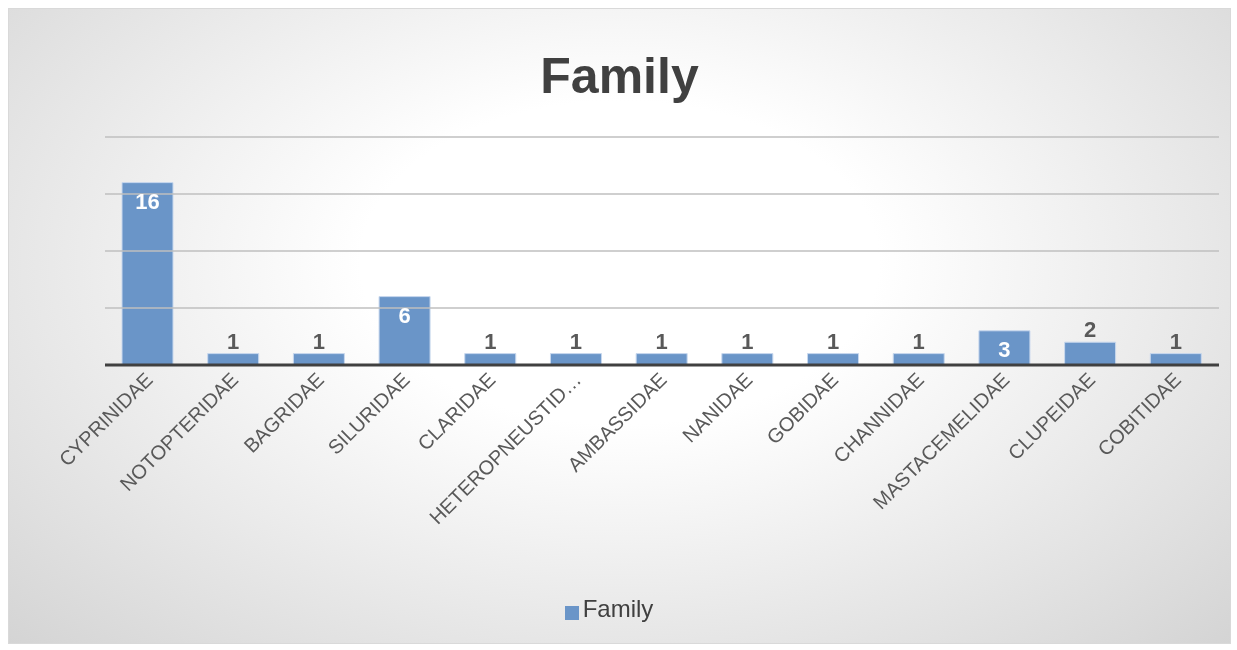 This screenshot has height=650, width=1237. What do you see at coordinates (404, 315) in the screenshot?
I see `data-label: 6` at bounding box center [404, 315].